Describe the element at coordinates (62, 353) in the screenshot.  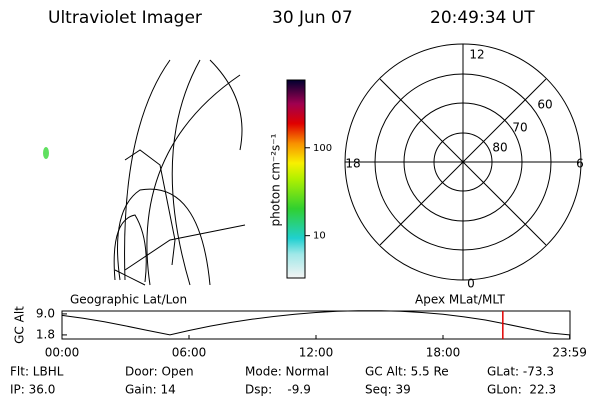
I see `x-tick-label: 00:00` at that location.